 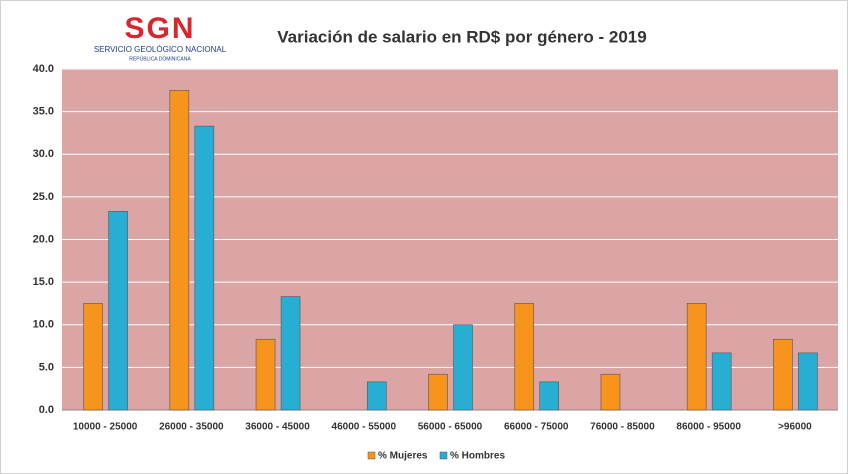 What do you see at coordinates (477, 456) in the screenshot?
I see `legend-label: % Hombres` at bounding box center [477, 456].